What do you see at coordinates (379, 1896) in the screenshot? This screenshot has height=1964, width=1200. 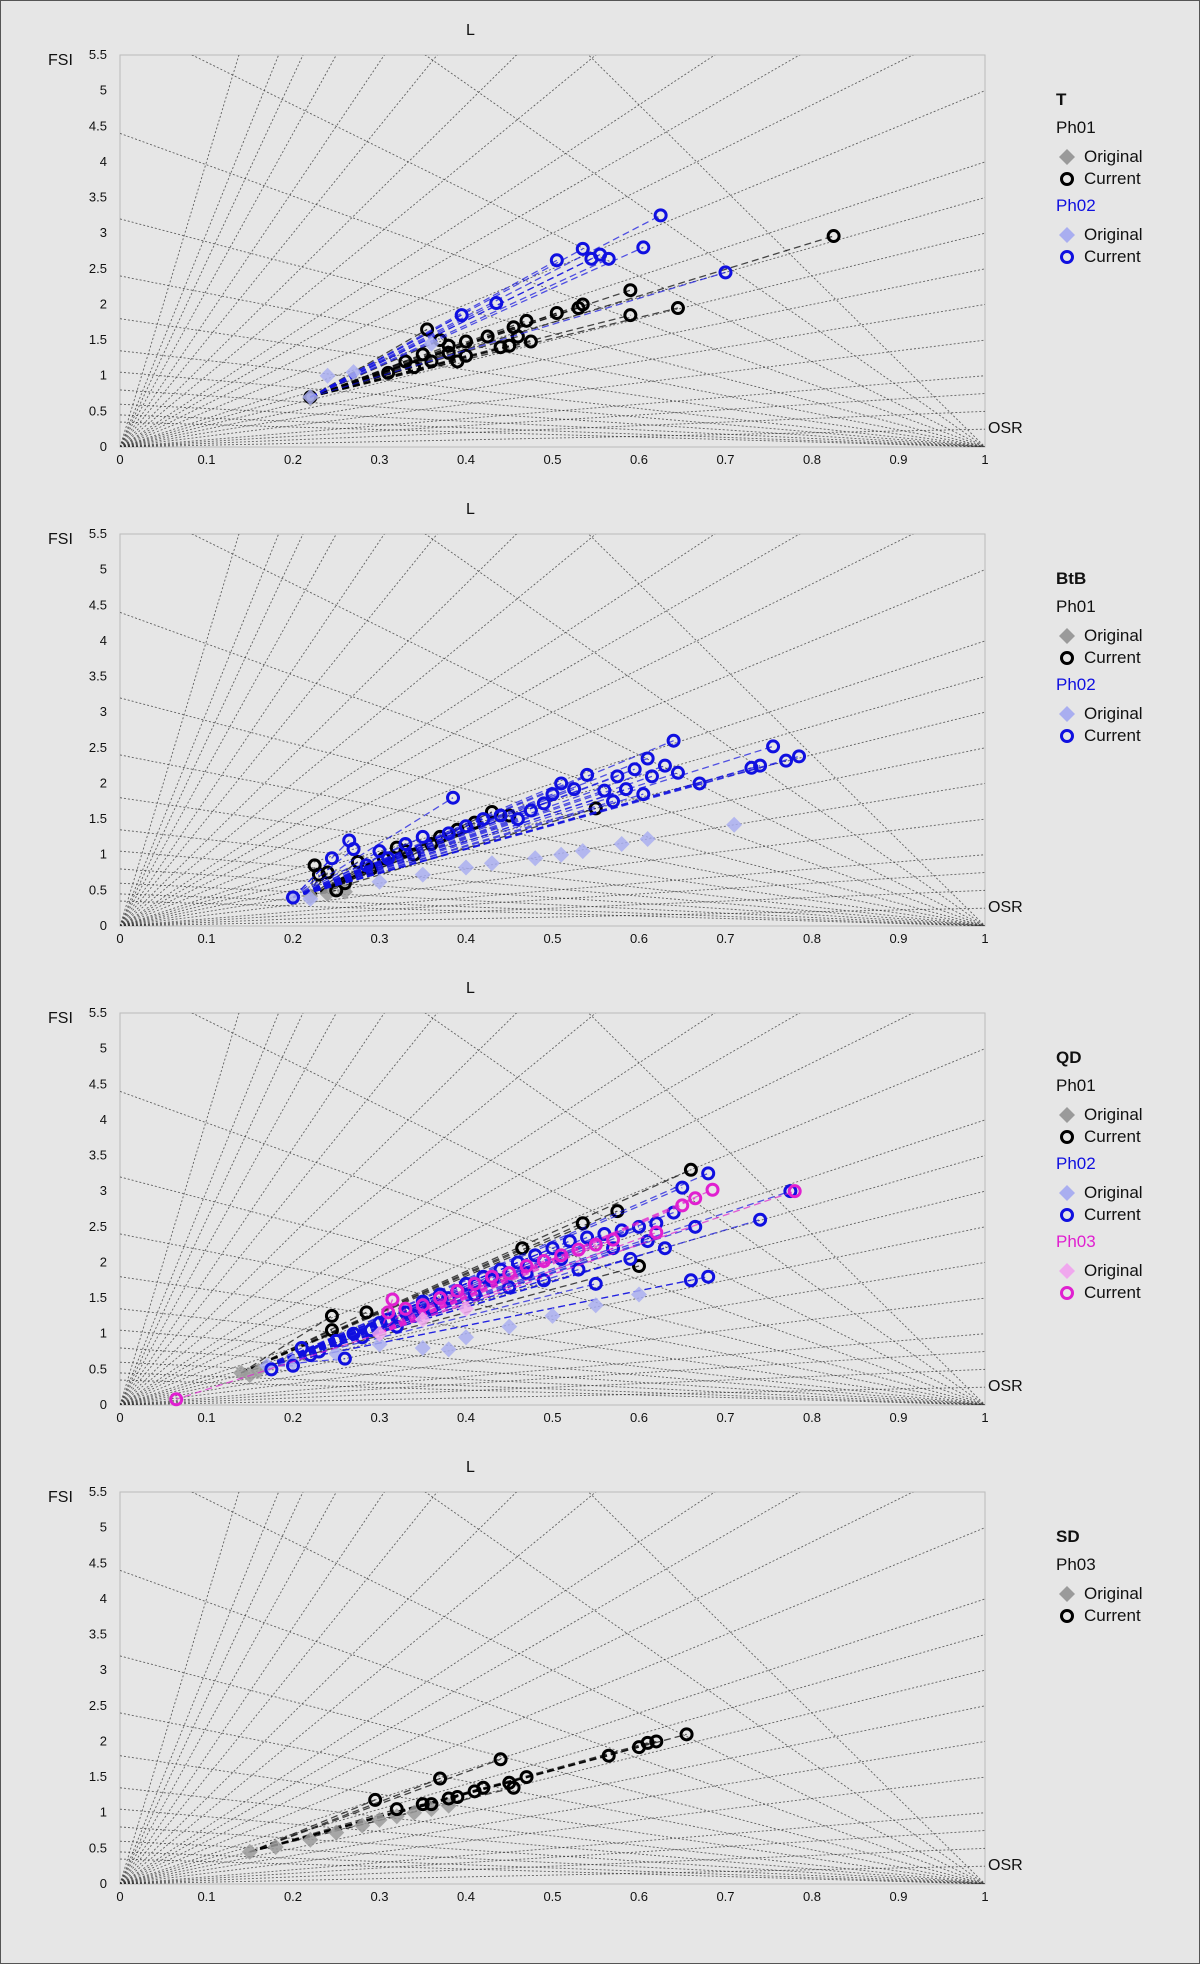 I see `x-tick-label: 0.3` at bounding box center [379, 1896].